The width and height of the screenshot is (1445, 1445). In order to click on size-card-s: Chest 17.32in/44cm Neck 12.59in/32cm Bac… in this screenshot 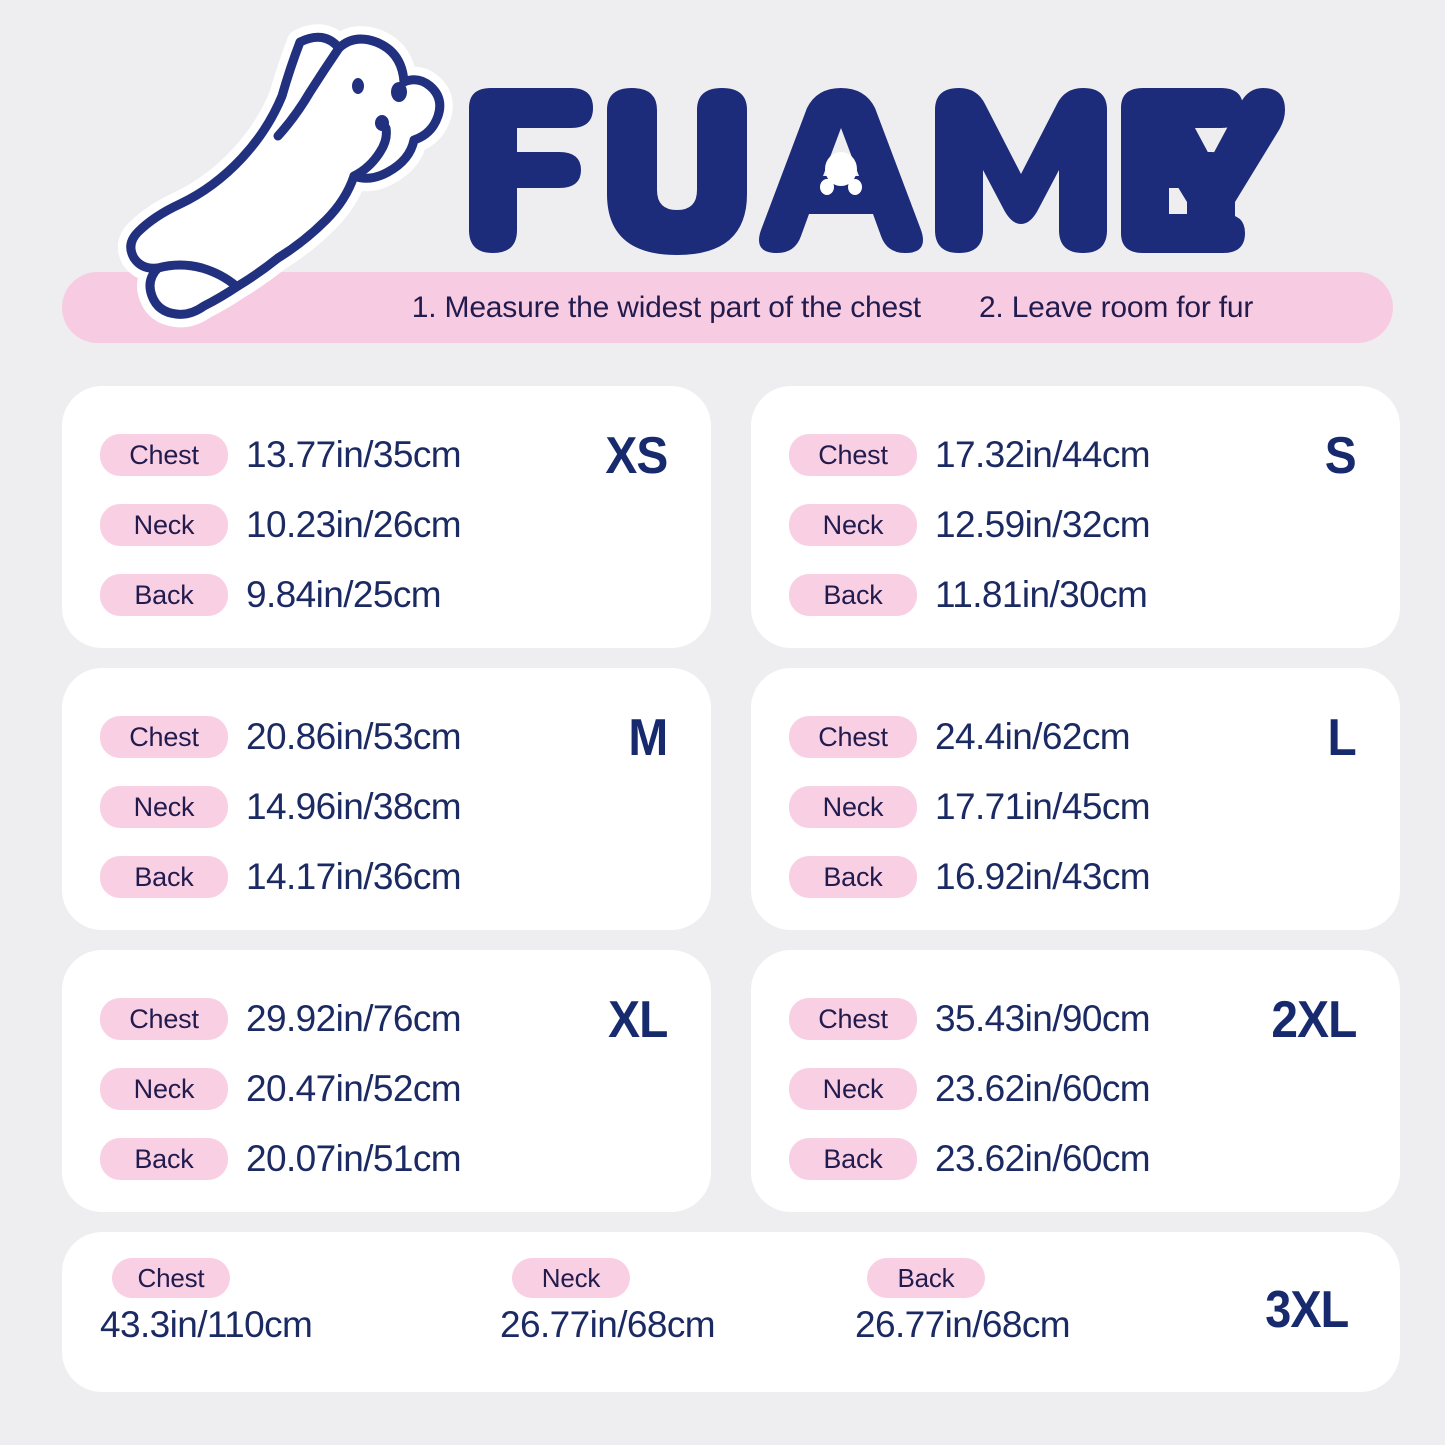, I will do `click(1075, 517)`.